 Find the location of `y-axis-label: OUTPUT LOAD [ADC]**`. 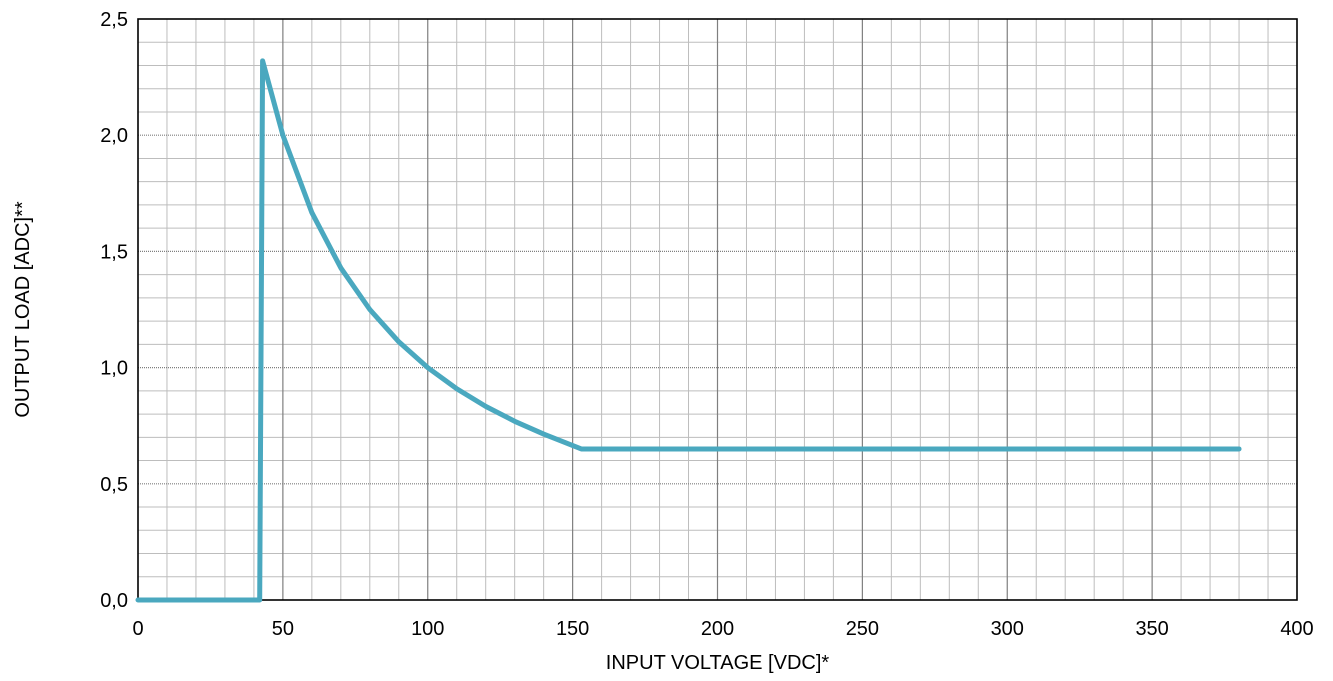

y-axis-label: OUTPUT LOAD [ADC]** is located at coordinates (23, 309).